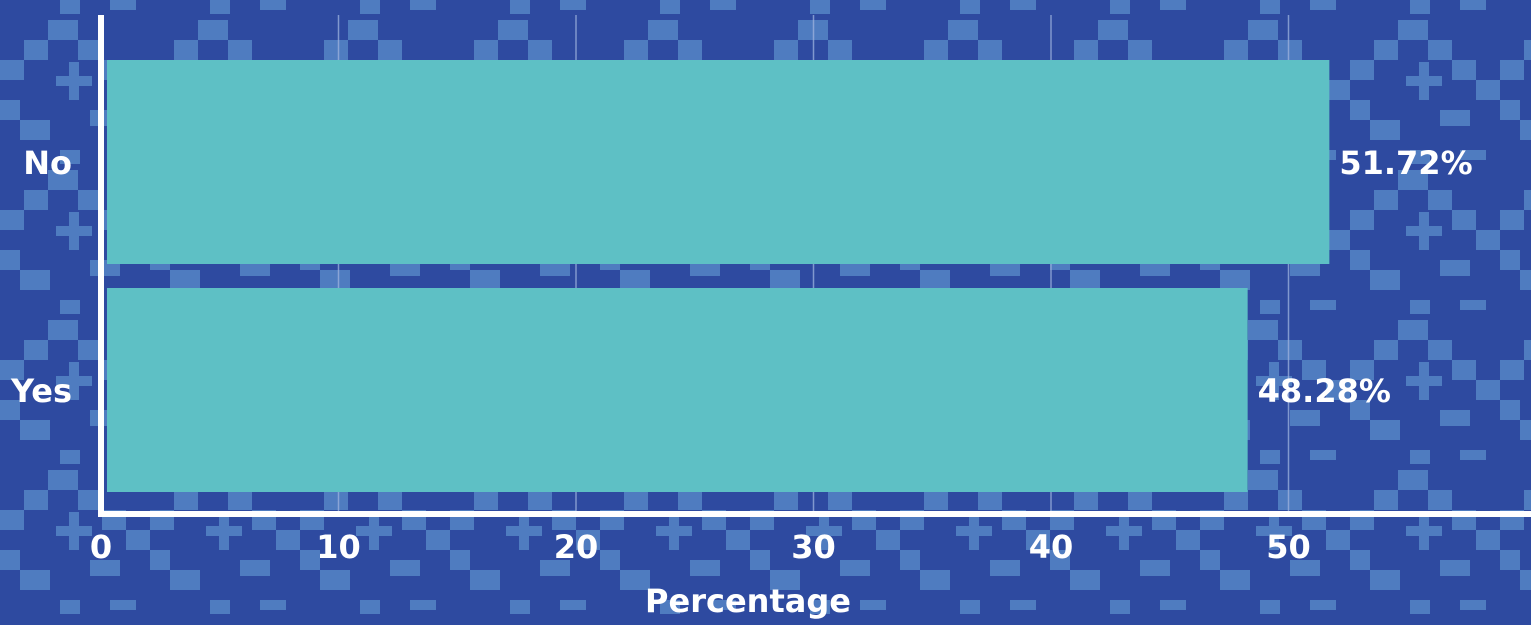  I want to click on x-tick-label: 0, so click(101, 547).